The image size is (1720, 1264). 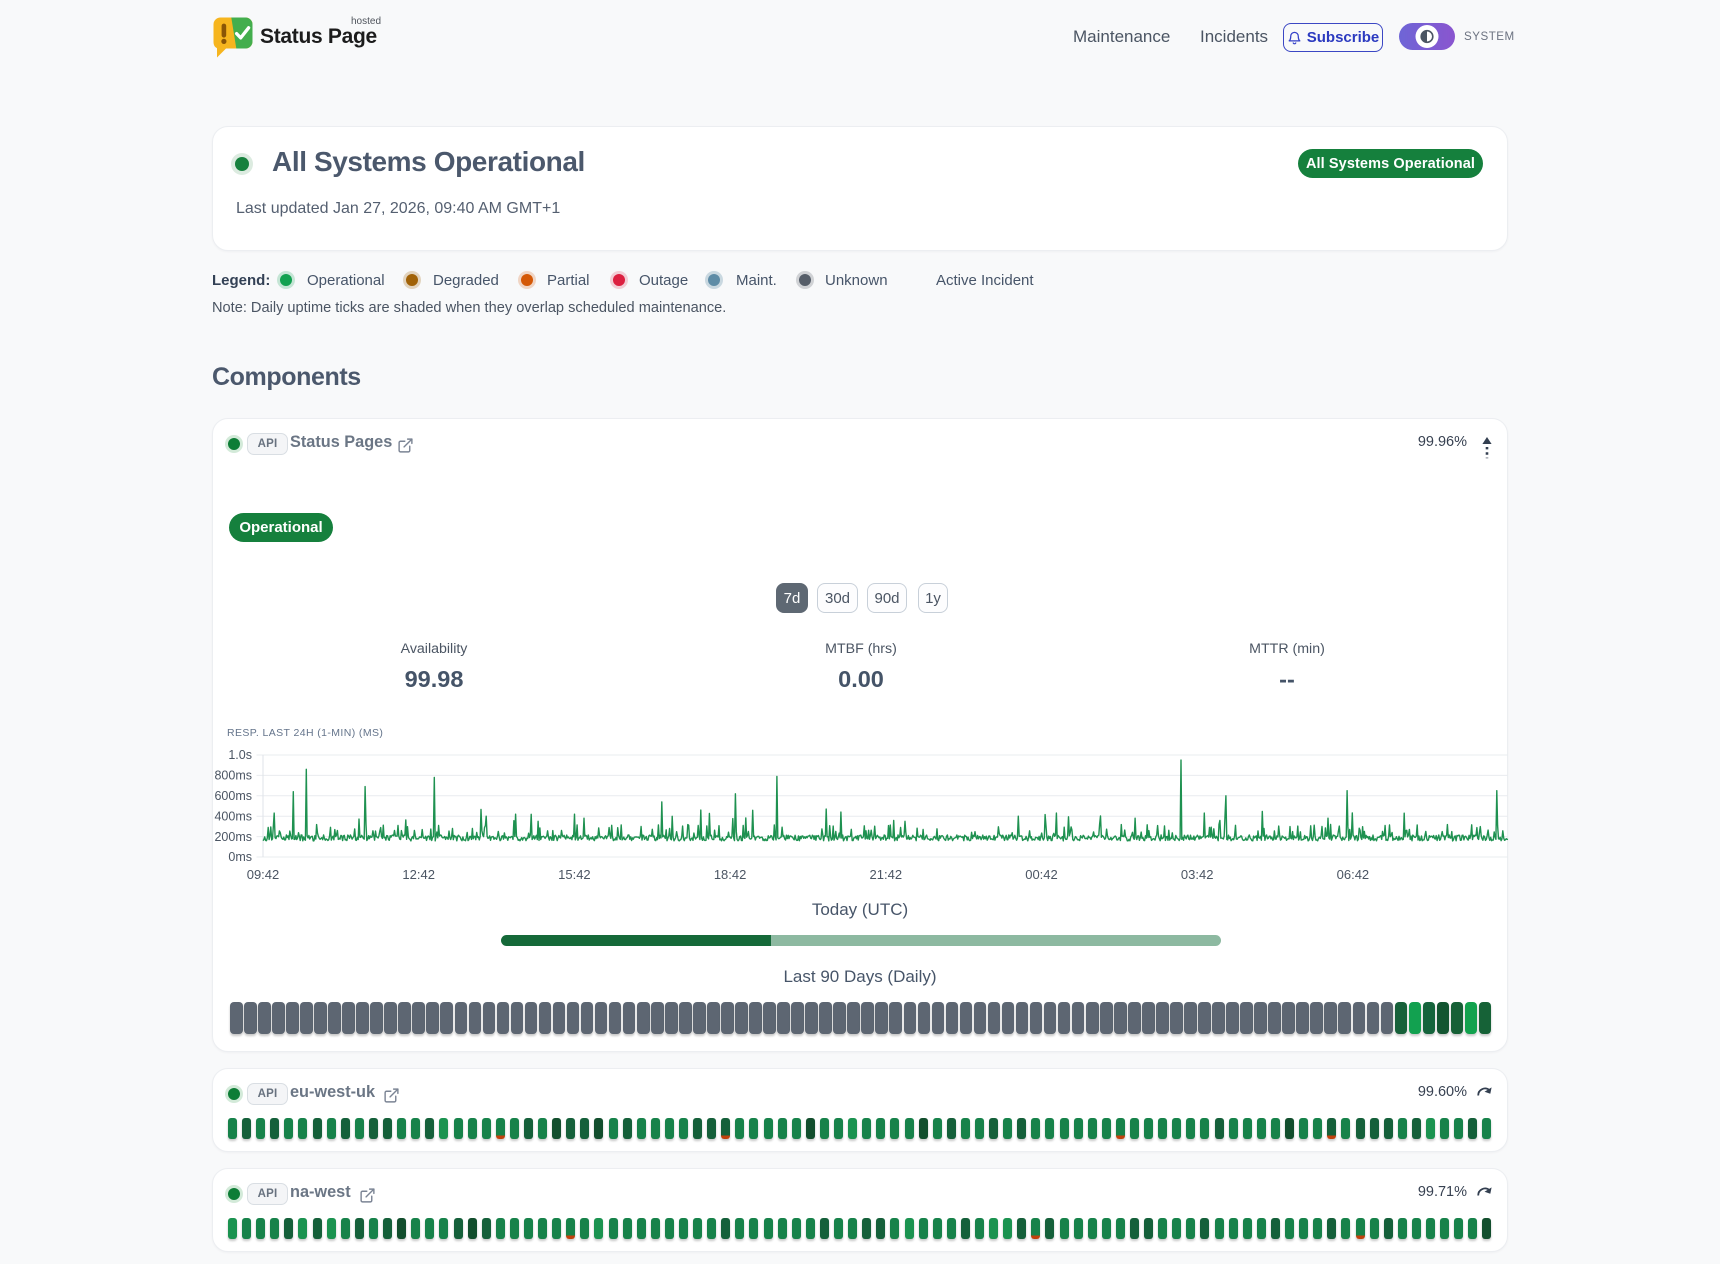 What do you see at coordinates (574, 874) in the screenshot?
I see `svg-text: 15:42` at bounding box center [574, 874].